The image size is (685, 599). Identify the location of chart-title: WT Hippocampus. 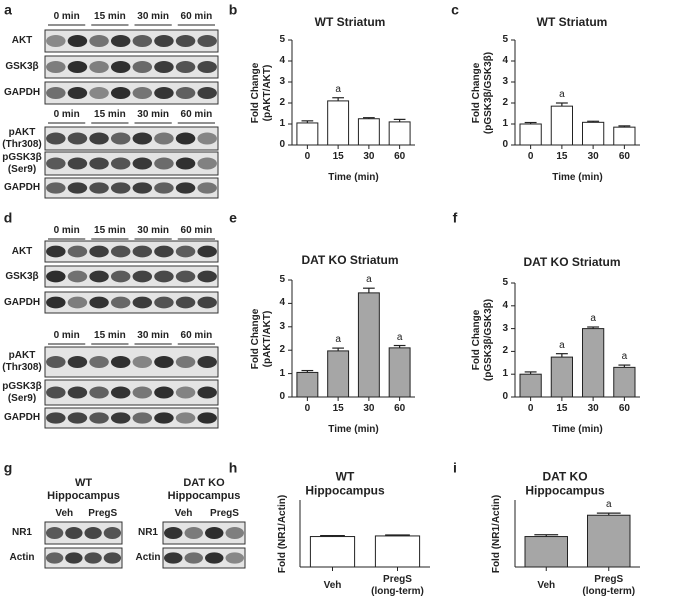
(345, 483).